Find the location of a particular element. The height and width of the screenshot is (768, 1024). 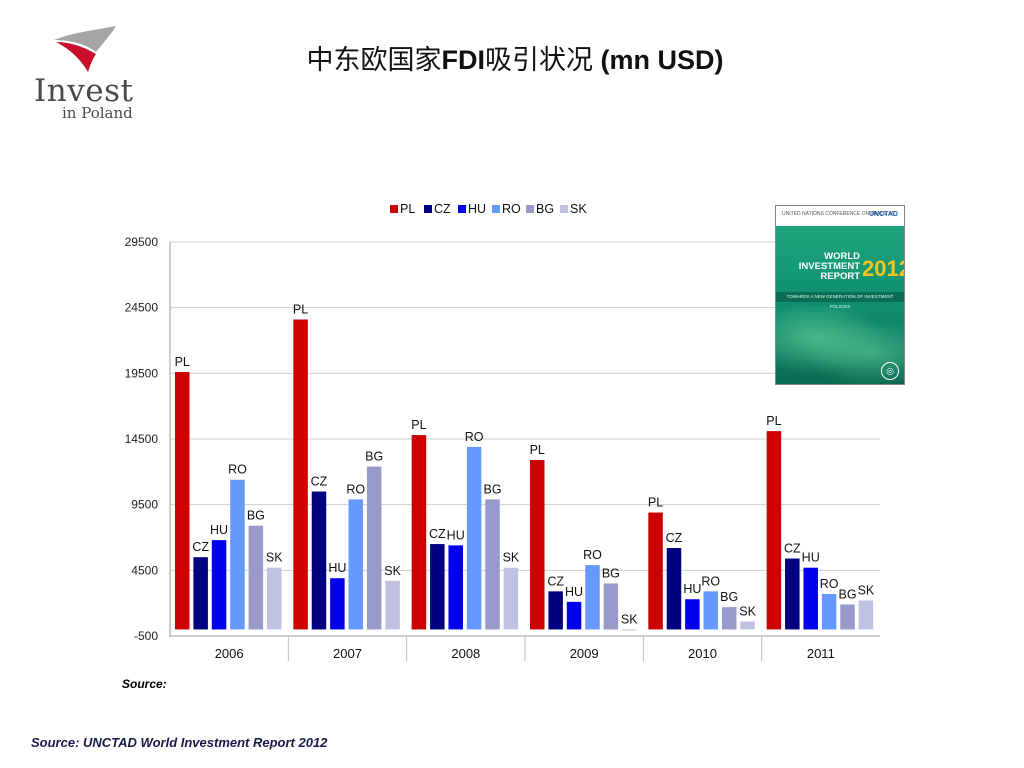

y-tick-label: 14500 is located at coordinates (142, 439).